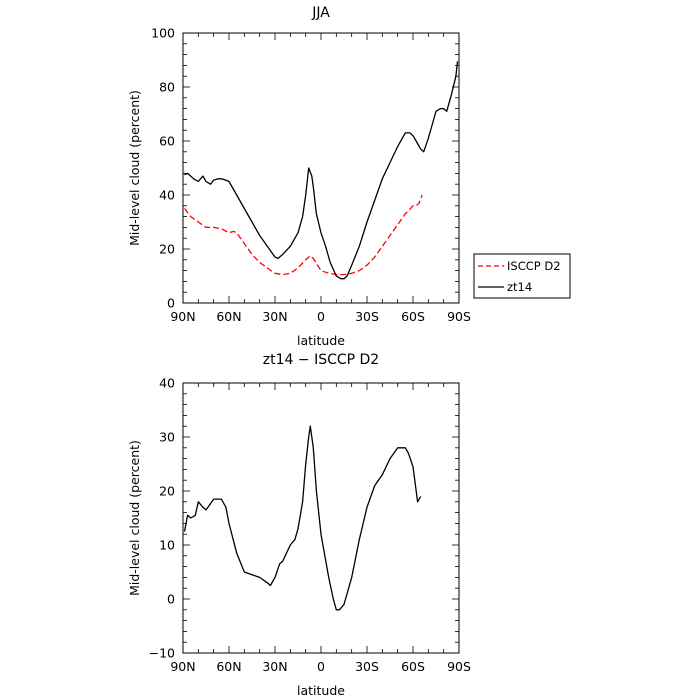 This screenshot has height=700, width=700. What do you see at coordinates (171, 303) in the screenshot?
I see `top-y-tick-label: 0` at bounding box center [171, 303].